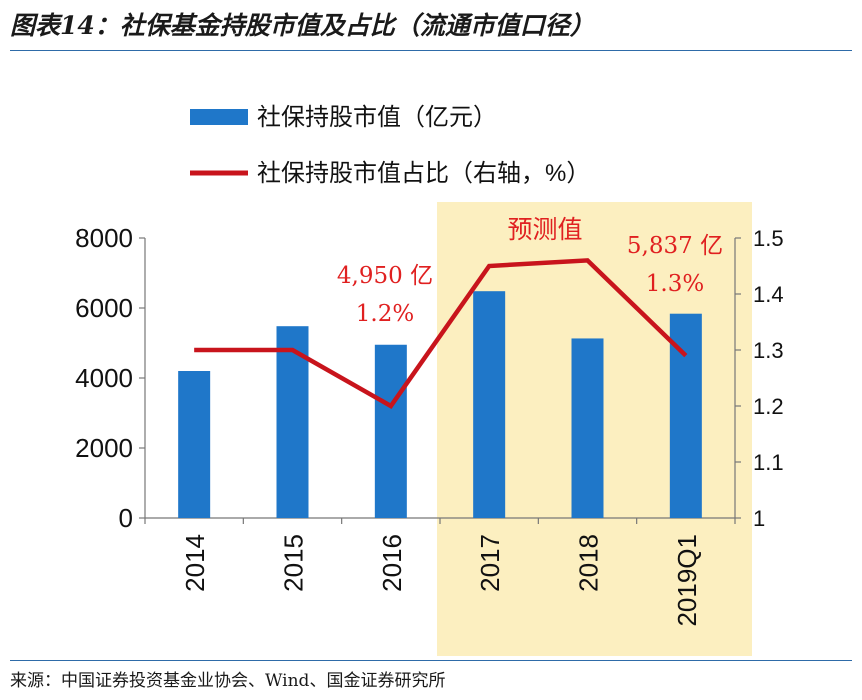 This screenshot has width=862, height=700. Describe the element at coordinates (385, 276) in the screenshot. I see `annotation-value-2016: 4,950 亿` at that location.